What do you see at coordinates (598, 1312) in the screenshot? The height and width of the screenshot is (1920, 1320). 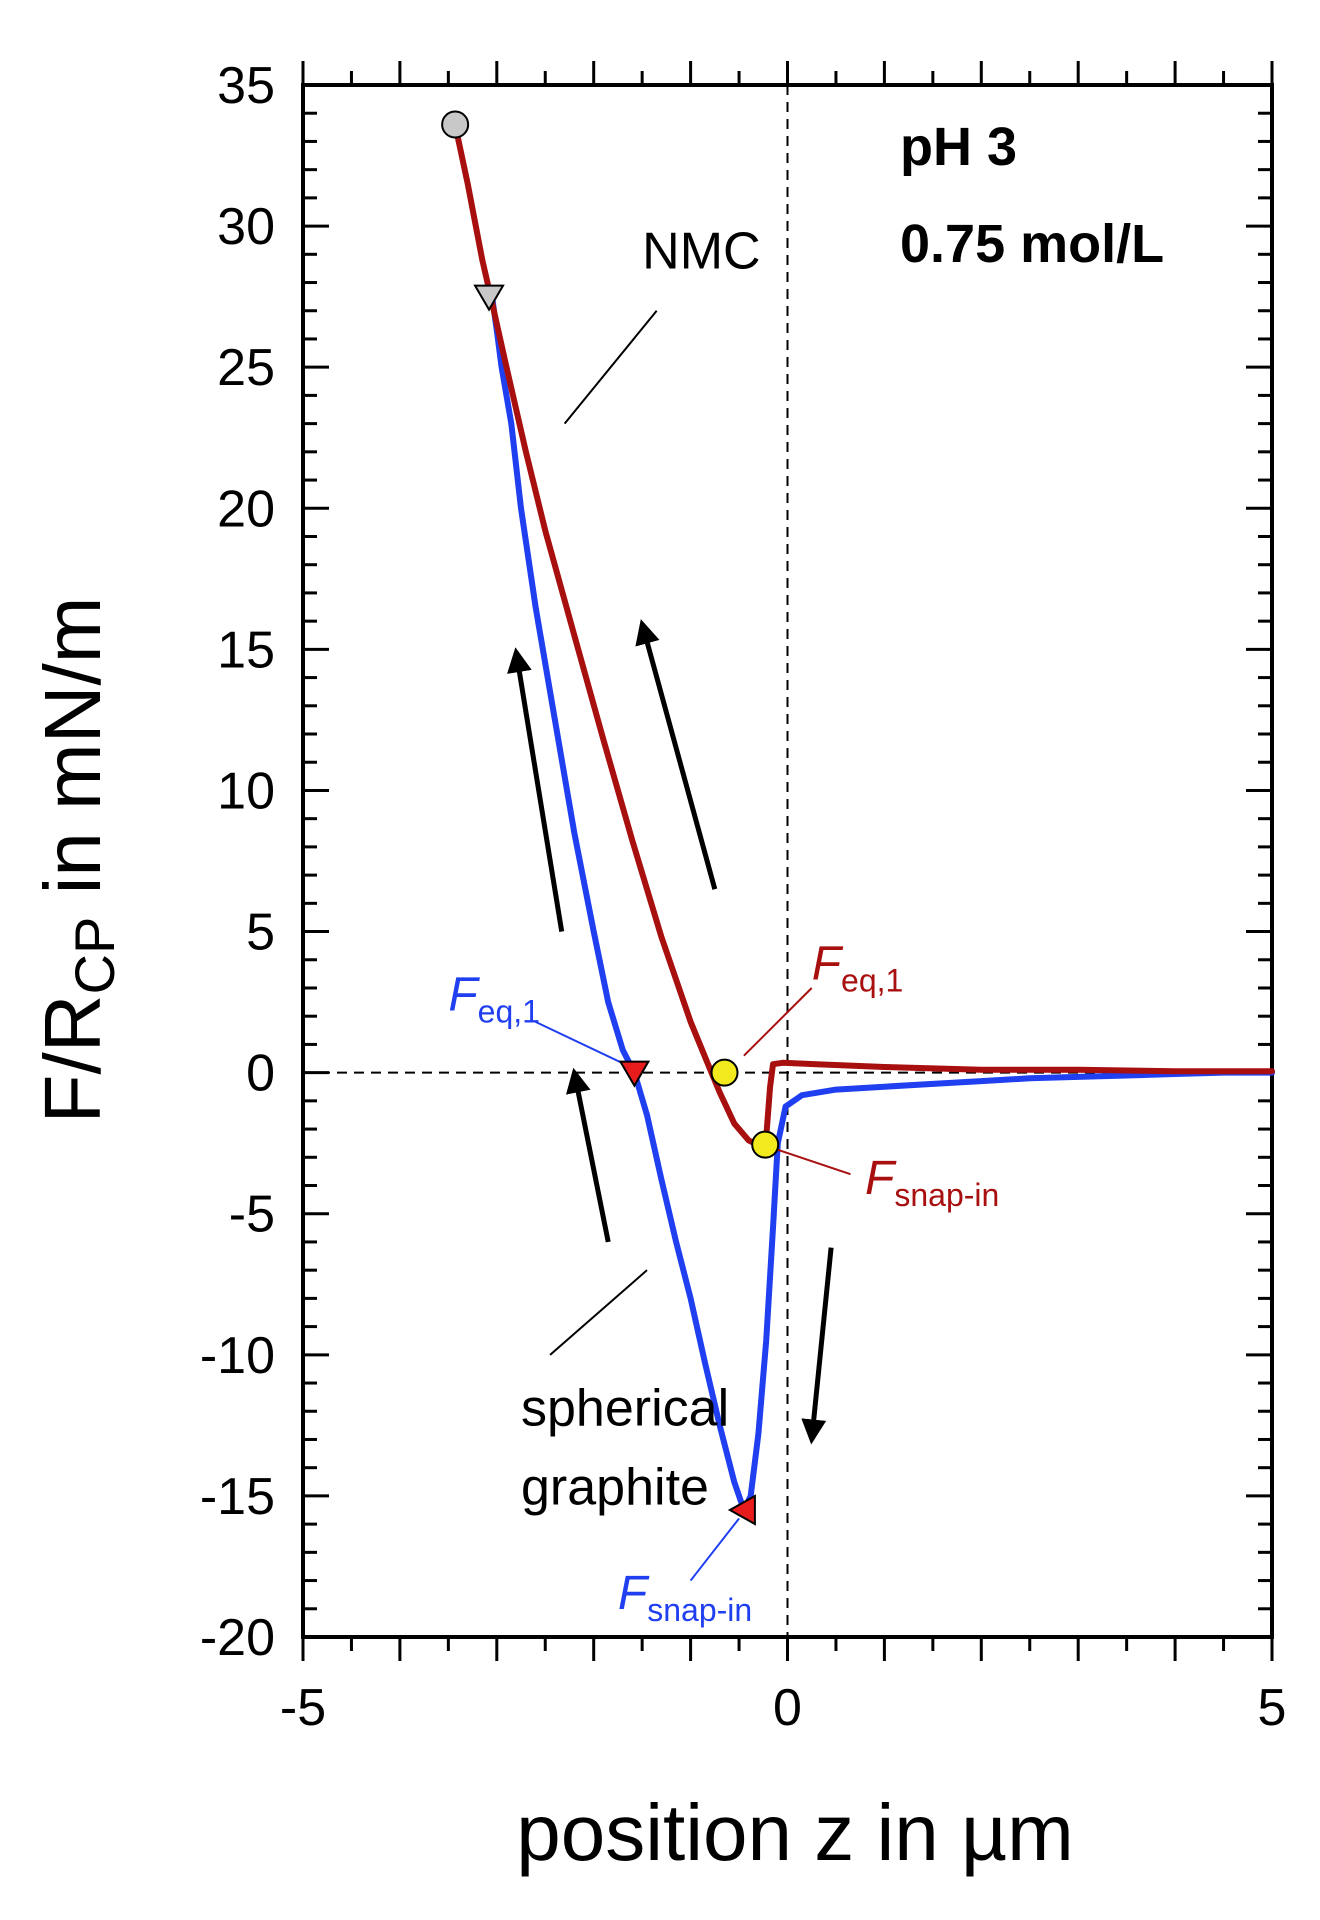 I see `graphite-leader` at bounding box center [598, 1312].